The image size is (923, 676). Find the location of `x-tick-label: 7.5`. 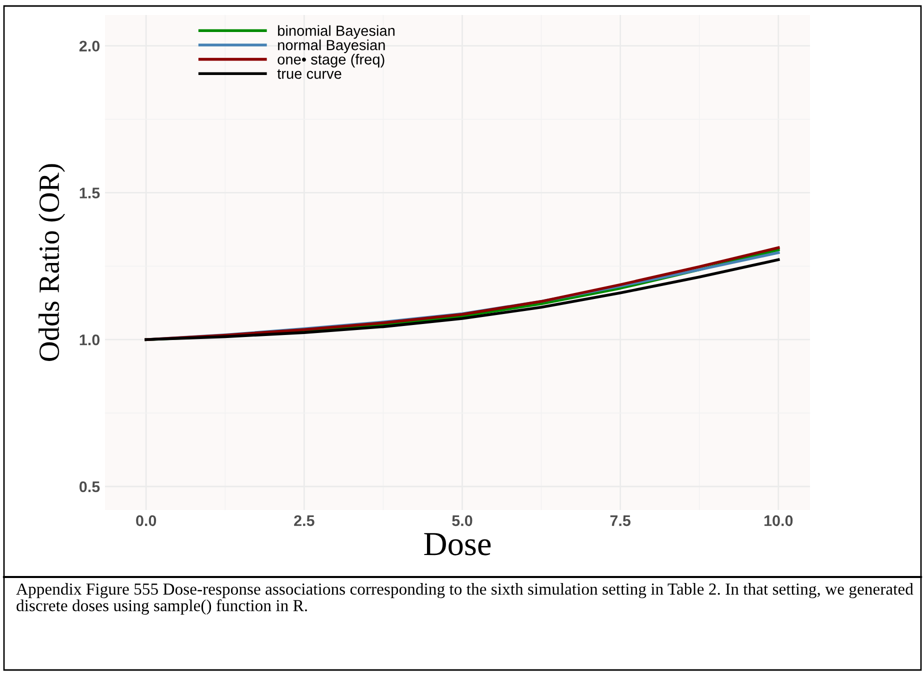

x-tick-label: 7.5 is located at coordinates (620, 520).